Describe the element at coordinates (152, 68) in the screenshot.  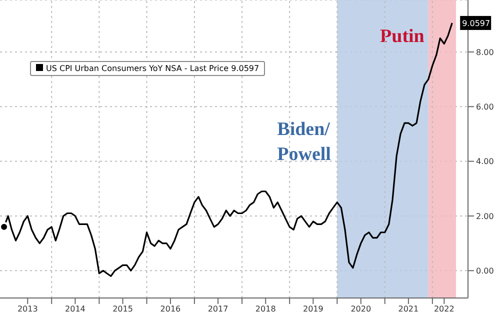
I see `legend-label: US CPI Urban Consumers YoY NSA - Last Price 9.0597` at that location.